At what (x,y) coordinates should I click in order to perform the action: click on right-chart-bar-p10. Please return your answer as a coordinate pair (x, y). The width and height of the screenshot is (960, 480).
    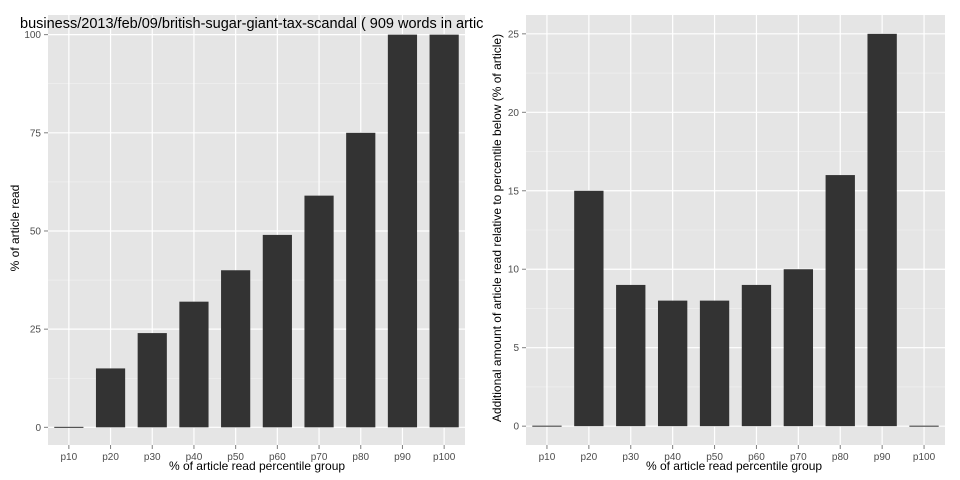
    Looking at the image, I should click on (547, 426).